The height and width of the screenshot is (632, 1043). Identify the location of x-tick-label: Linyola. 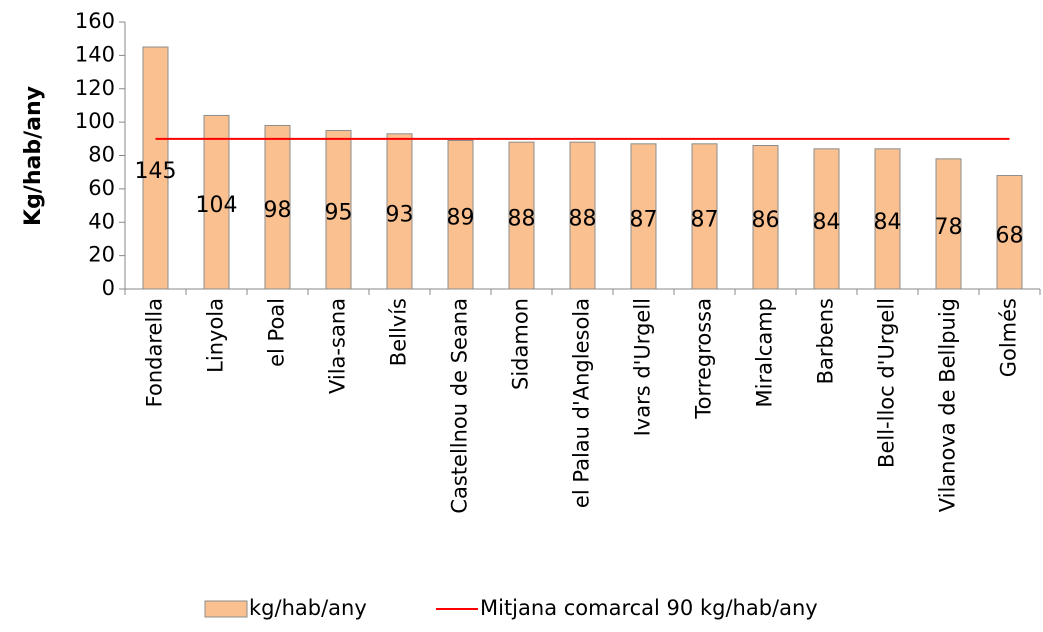
(216, 335).